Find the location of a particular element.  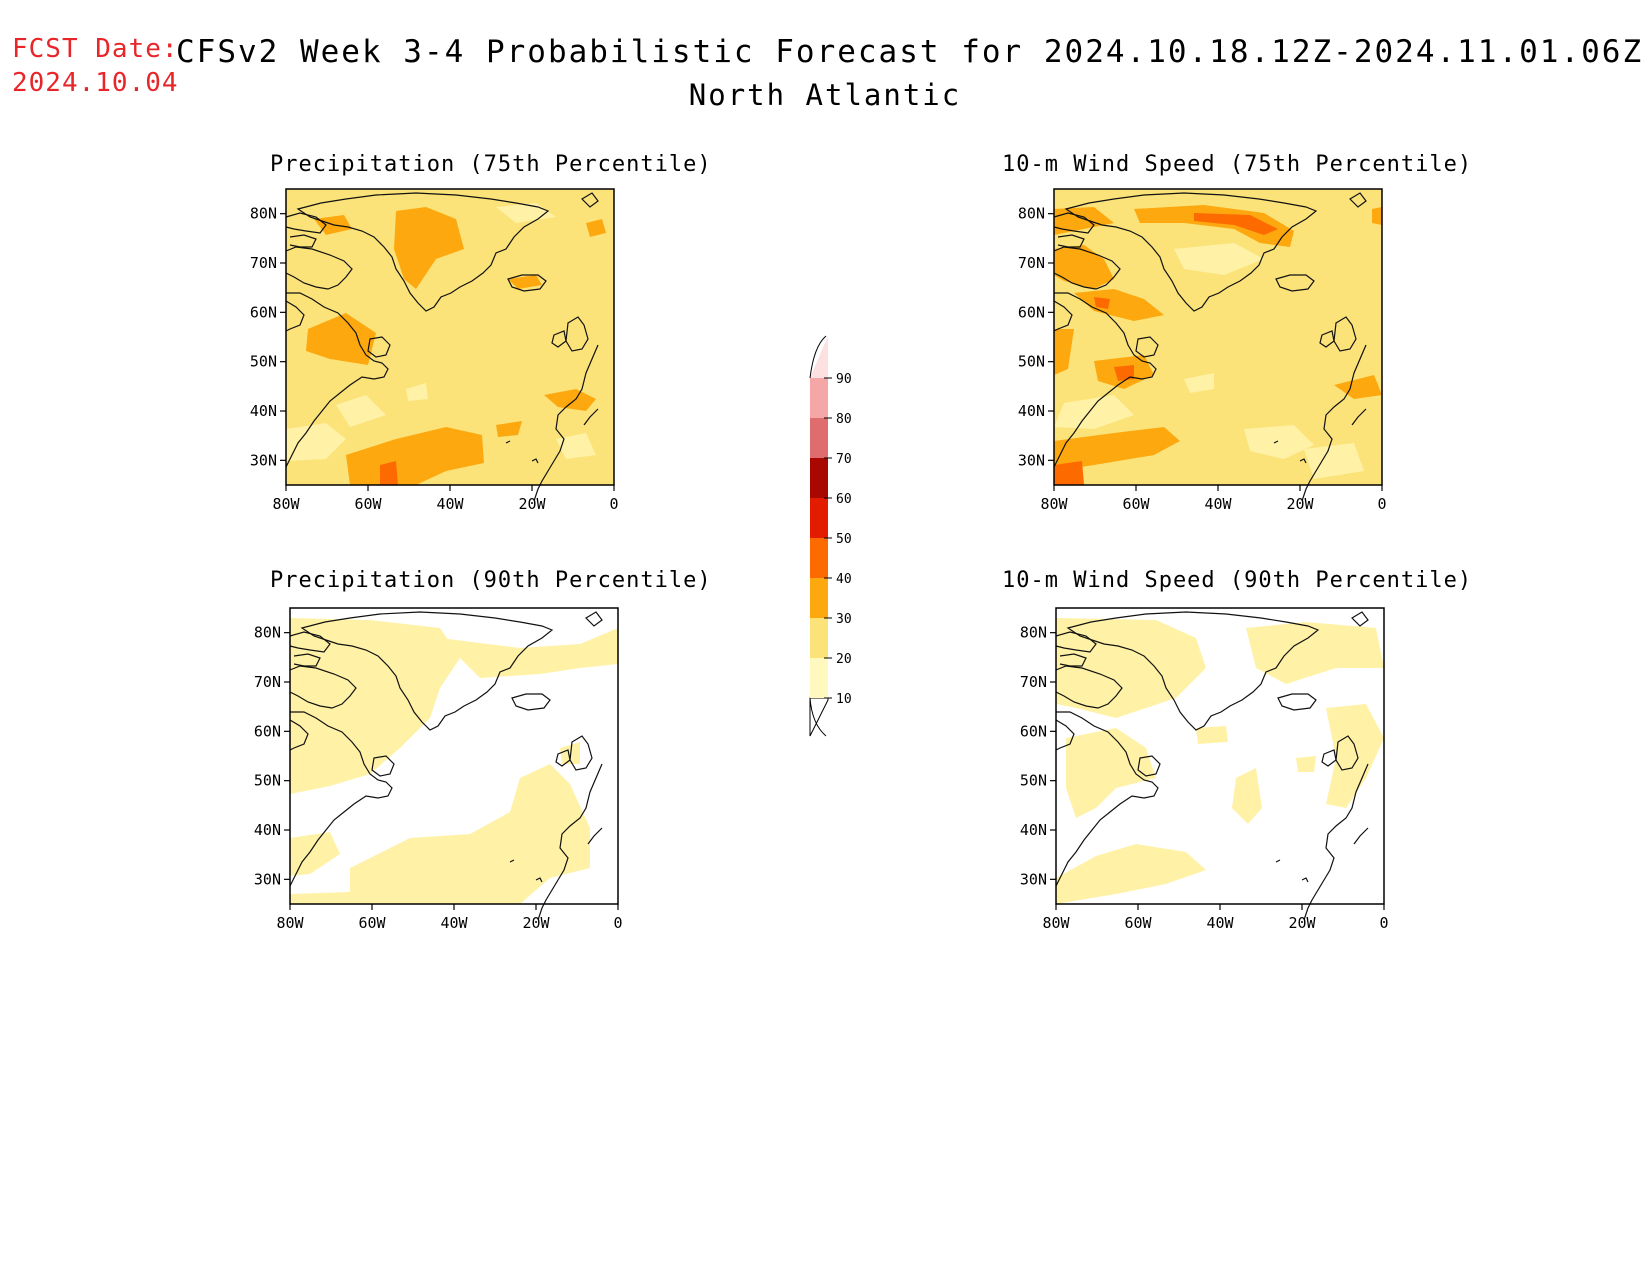

colorbar-lower-extension is located at coordinates (819, 717).